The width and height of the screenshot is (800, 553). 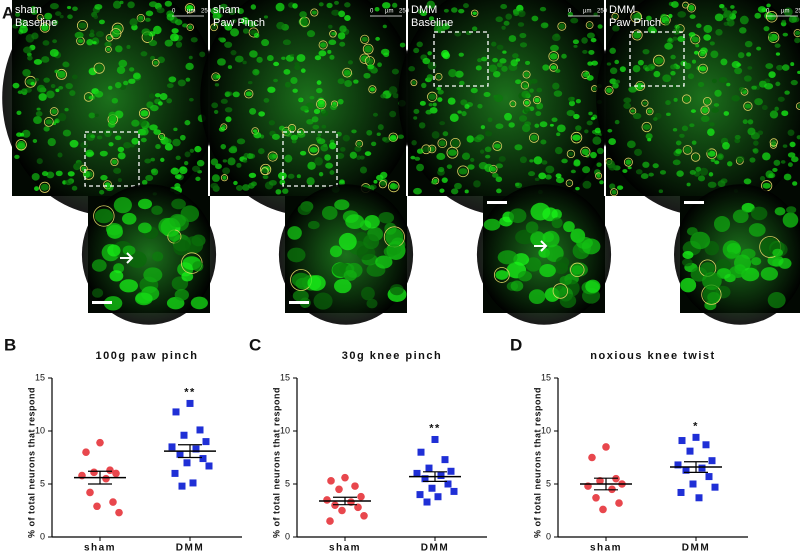 I want to click on image-label: Paw Pinch, so click(x=239, y=23).